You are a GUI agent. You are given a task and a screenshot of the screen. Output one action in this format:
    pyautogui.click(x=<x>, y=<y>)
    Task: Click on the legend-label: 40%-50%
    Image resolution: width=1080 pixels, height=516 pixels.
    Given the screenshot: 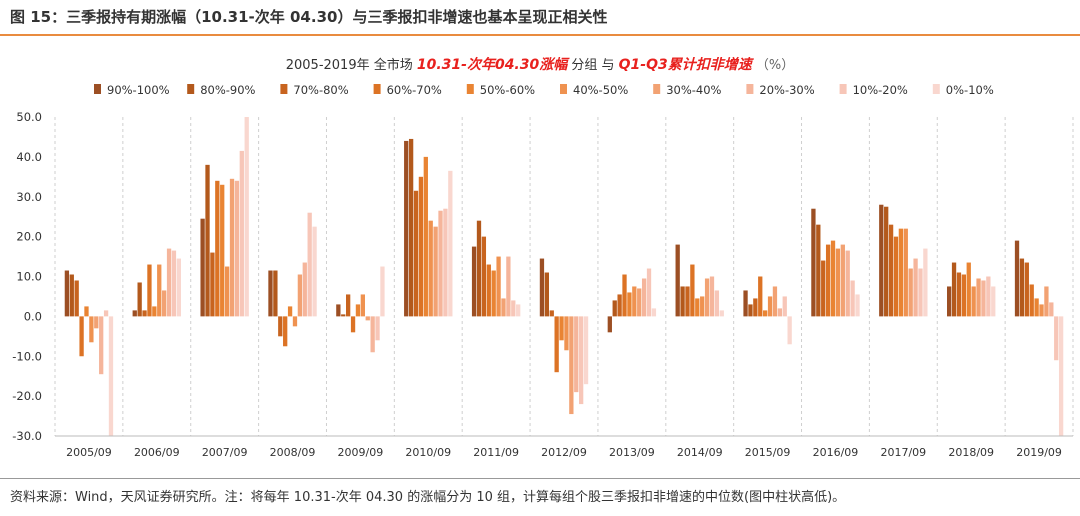 What is the action you would take?
    pyautogui.click(x=600, y=90)
    